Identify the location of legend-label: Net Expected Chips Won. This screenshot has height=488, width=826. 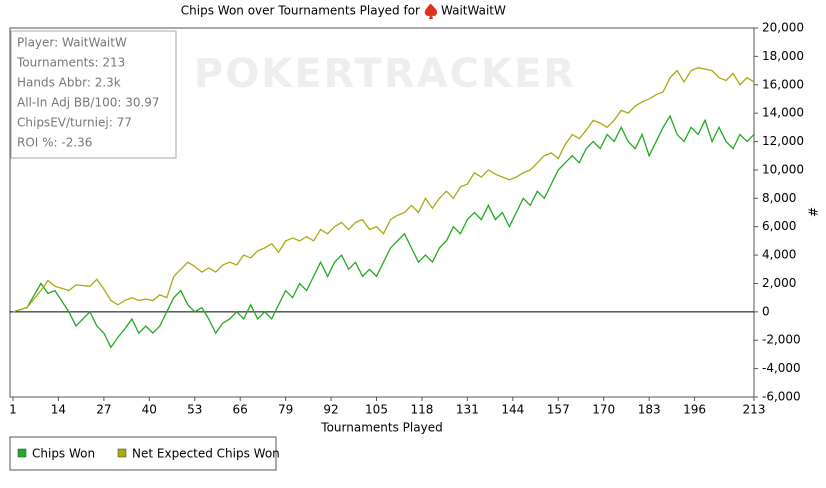
(206, 454).